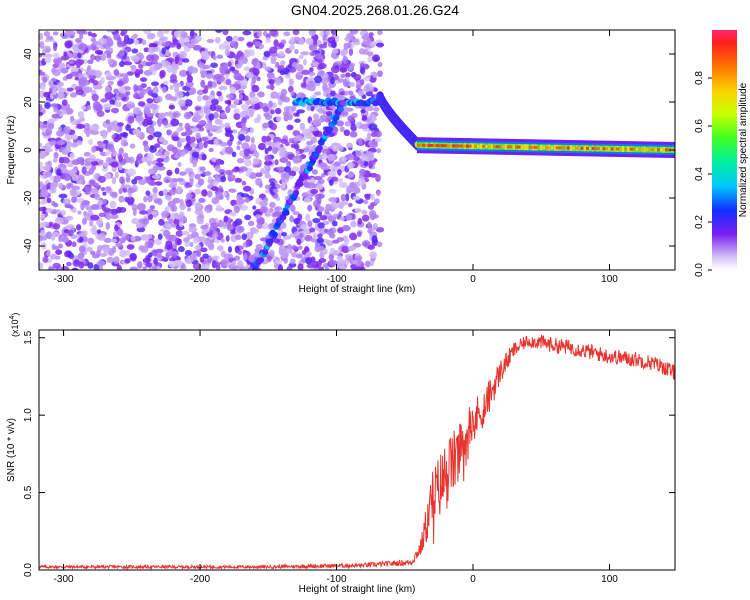  What do you see at coordinates (64, 279) in the screenshot?
I see `spectrogram-xtick-label: -300` at bounding box center [64, 279].